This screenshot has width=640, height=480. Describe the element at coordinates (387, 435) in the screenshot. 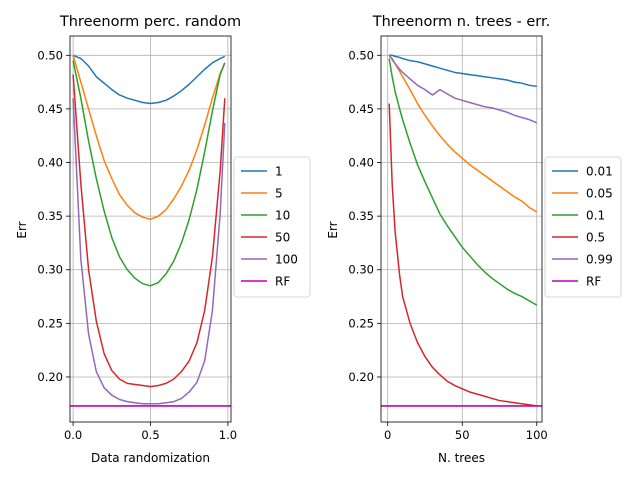

I see `x-tick-label: 0` at that location.